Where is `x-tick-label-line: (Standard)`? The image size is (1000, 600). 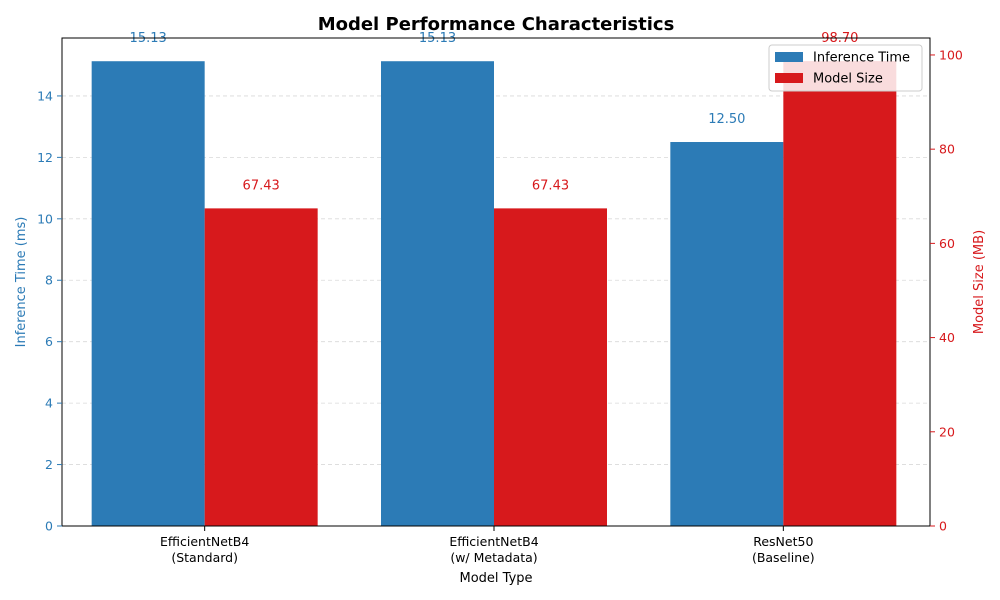
x-tick-label-line: (Standard) is located at coordinates (204, 557).